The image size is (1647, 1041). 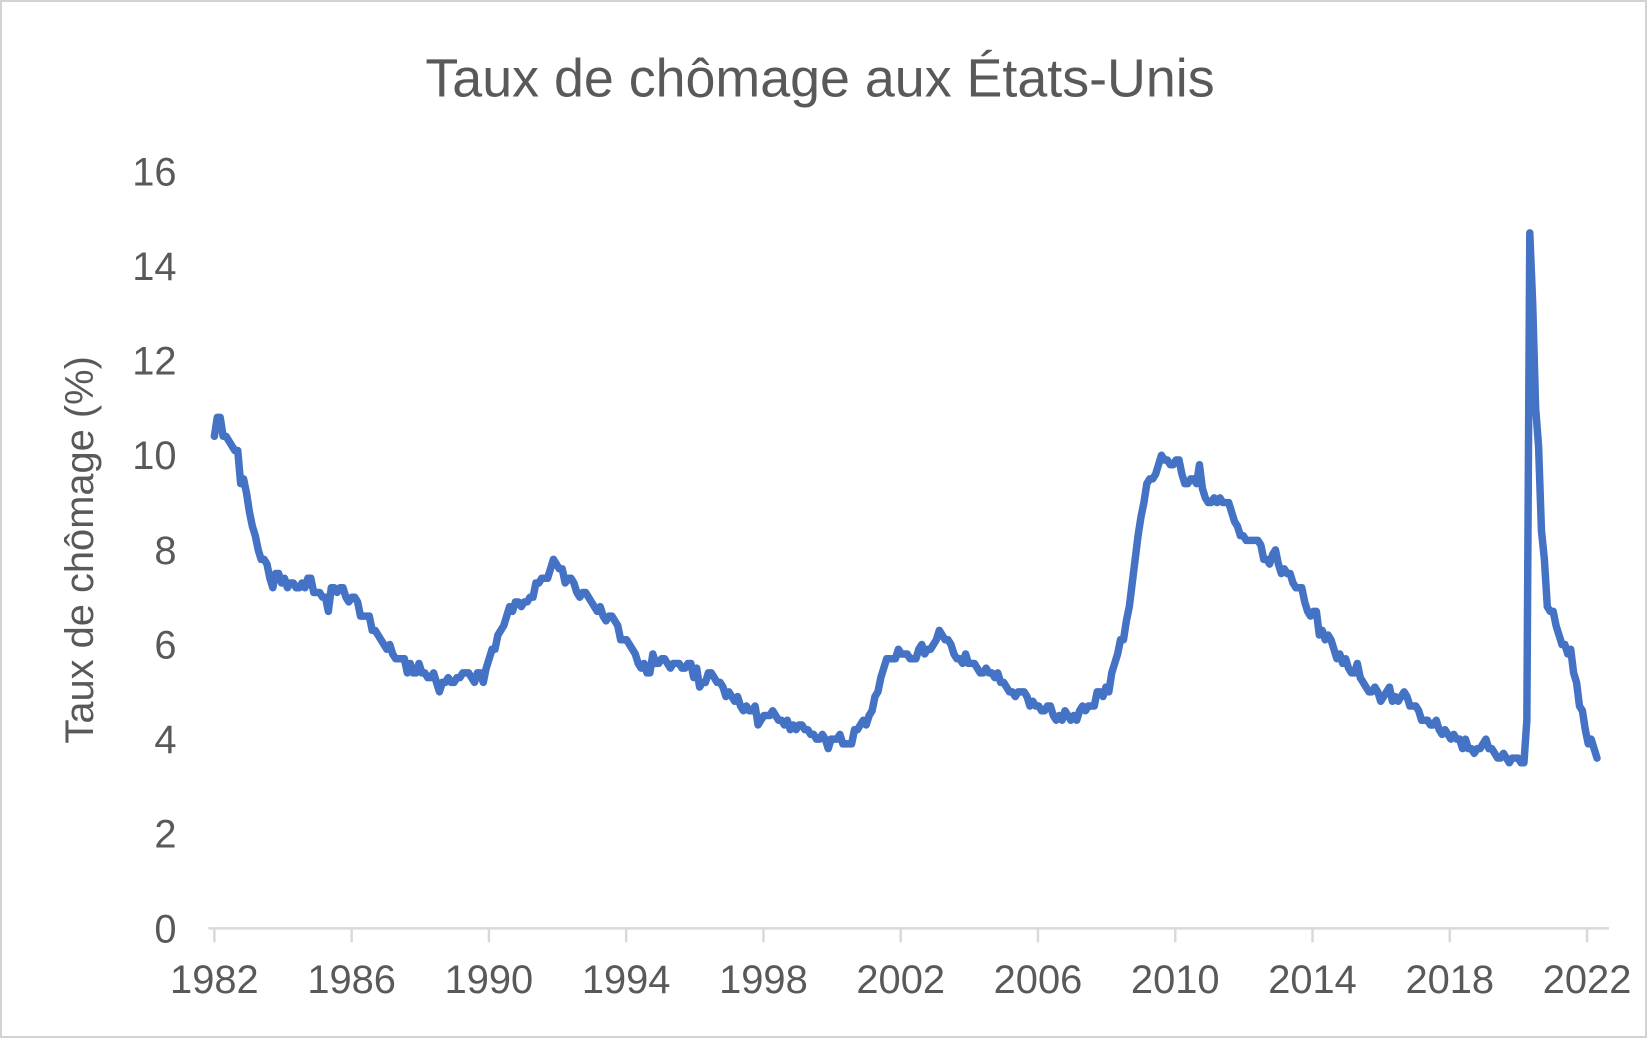 I want to click on chart-title: Taux de chômage aux États-Unis, so click(x=819, y=79).